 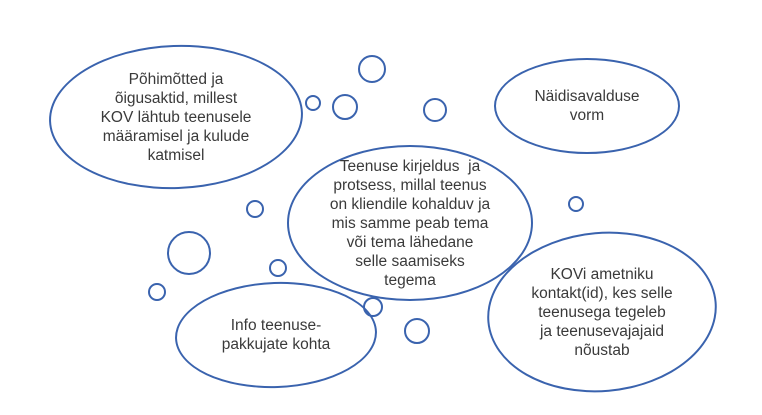 I want to click on text-line: KOVi ametniku, so click(x=602, y=274).